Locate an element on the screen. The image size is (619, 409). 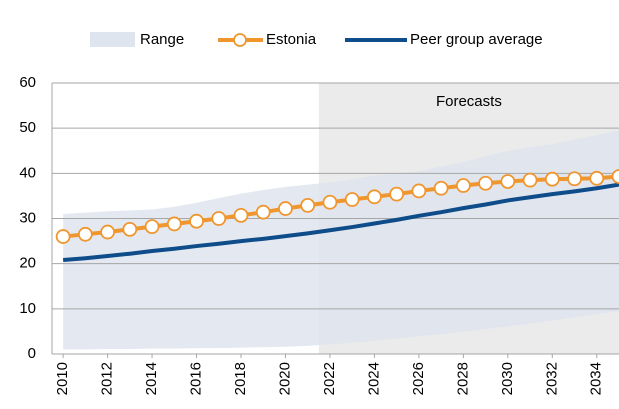
x-tick-label: 2032 is located at coordinates (551, 378).